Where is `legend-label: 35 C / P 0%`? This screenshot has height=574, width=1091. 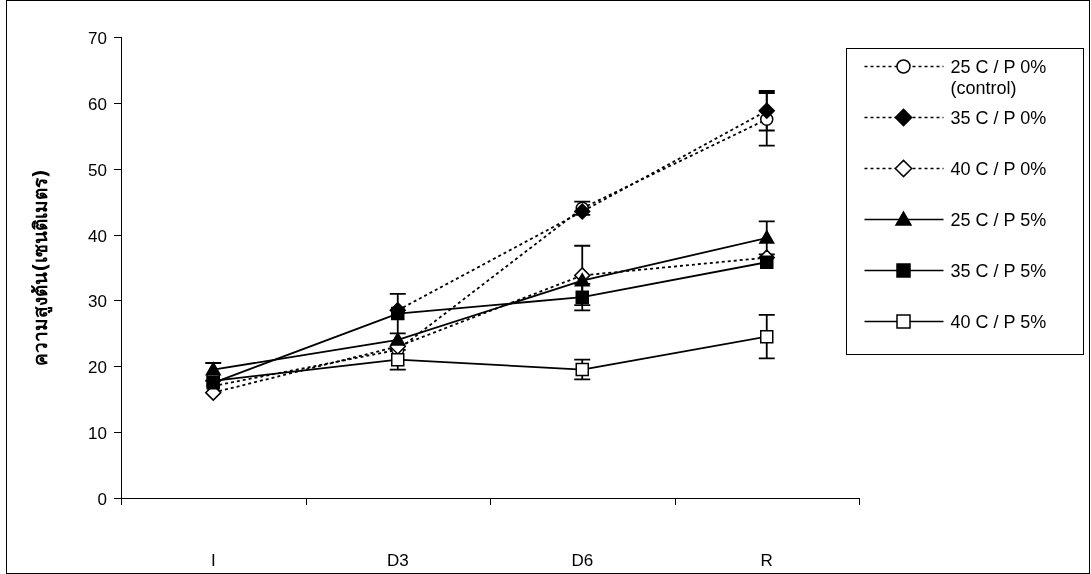
legend-label: 35 C / P 0% is located at coordinates (998, 117).